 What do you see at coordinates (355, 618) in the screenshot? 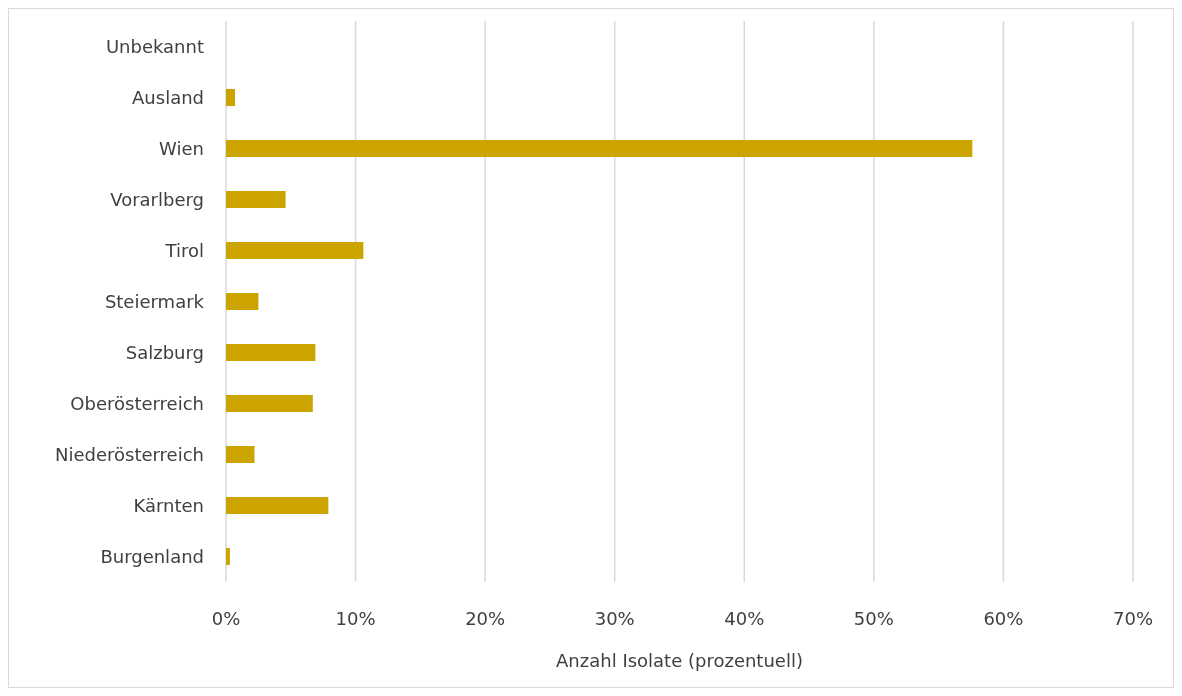
I see `x-tick-label: 10%` at bounding box center [355, 618].